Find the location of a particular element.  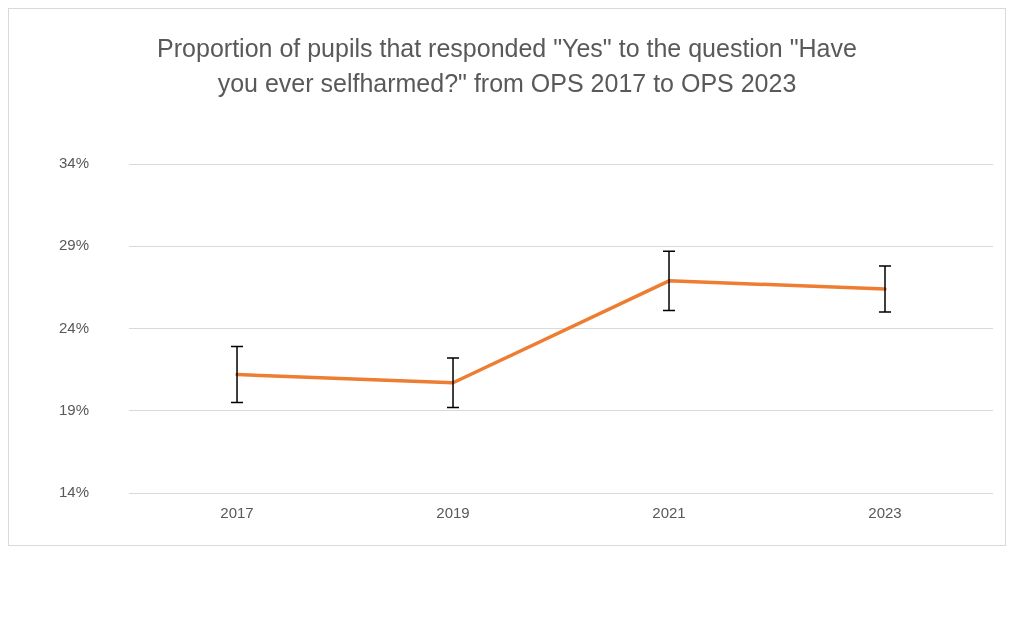

x-tick-label: 2023 is located at coordinates (885, 513).